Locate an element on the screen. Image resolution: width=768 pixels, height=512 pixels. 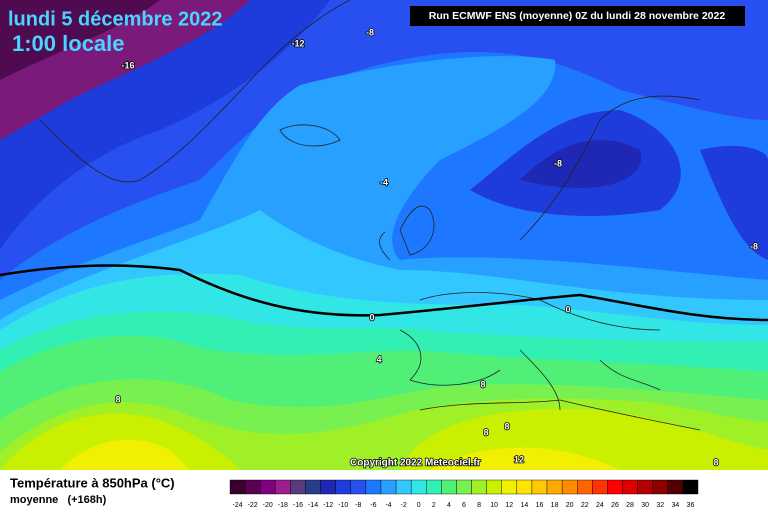
scale-label: -4 is located at coordinates (388, 505).